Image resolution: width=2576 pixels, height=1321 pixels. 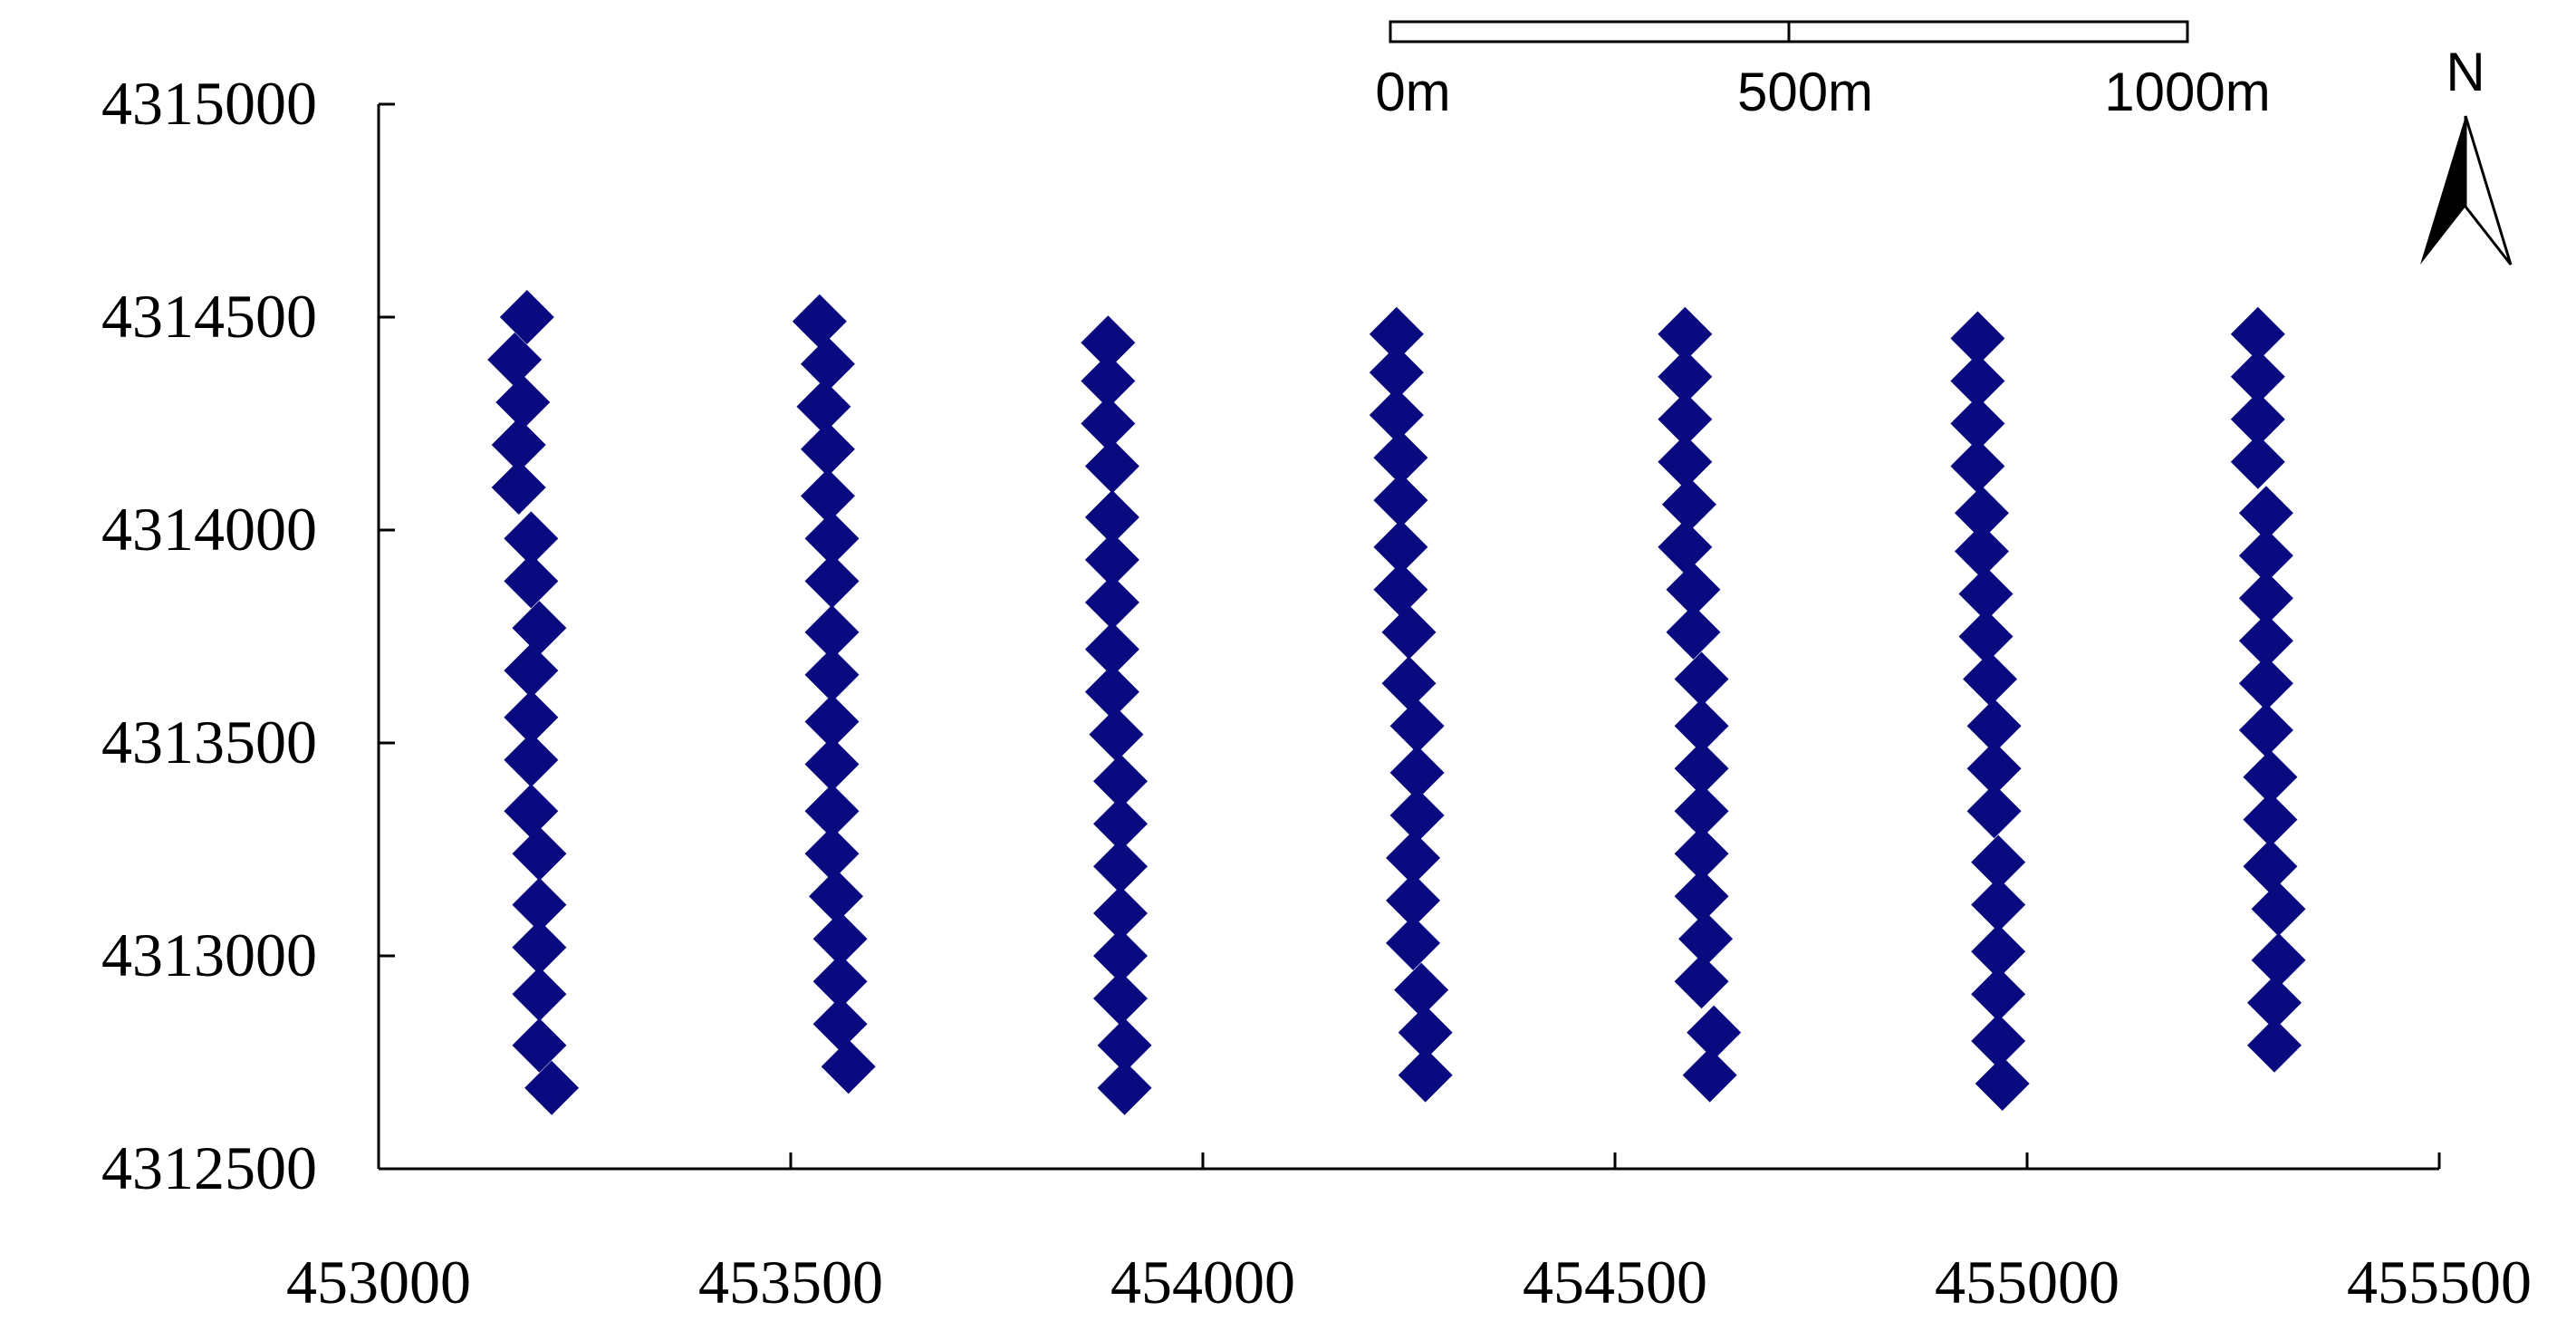 I want to click on north-arrow-icon, so click(x=2466, y=190).